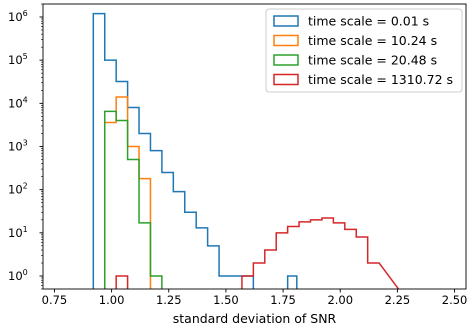  What do you see at coordinates (55, 300) in the screenshot?
I see `x-tick-label: 0.75` at bounding box center [55, 300].